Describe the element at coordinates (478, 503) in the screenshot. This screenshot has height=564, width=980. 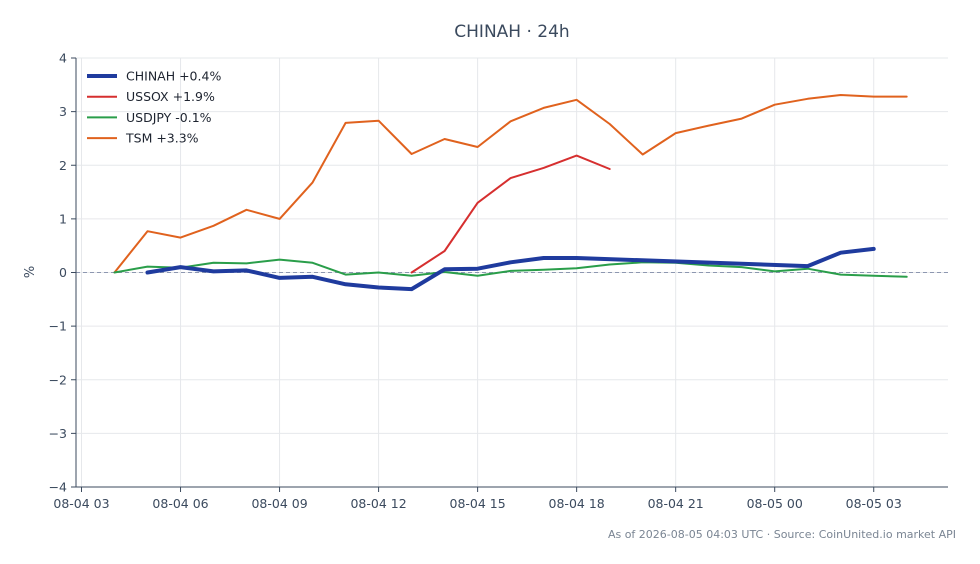
I see `x-tick-label: 08-04 15` at that location.